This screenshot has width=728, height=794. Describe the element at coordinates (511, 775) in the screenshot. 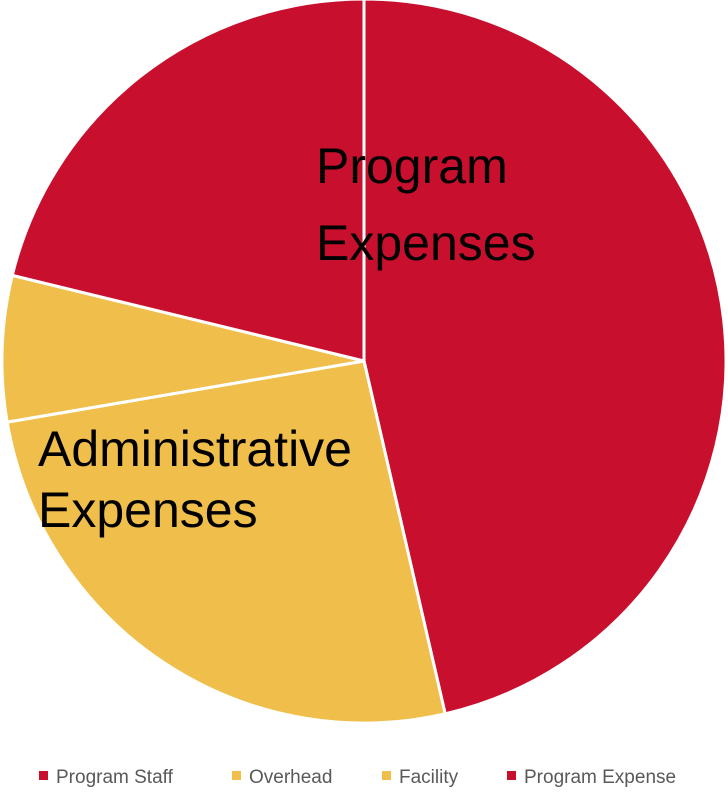

I see `legend-swatch-program-expense` at that location.